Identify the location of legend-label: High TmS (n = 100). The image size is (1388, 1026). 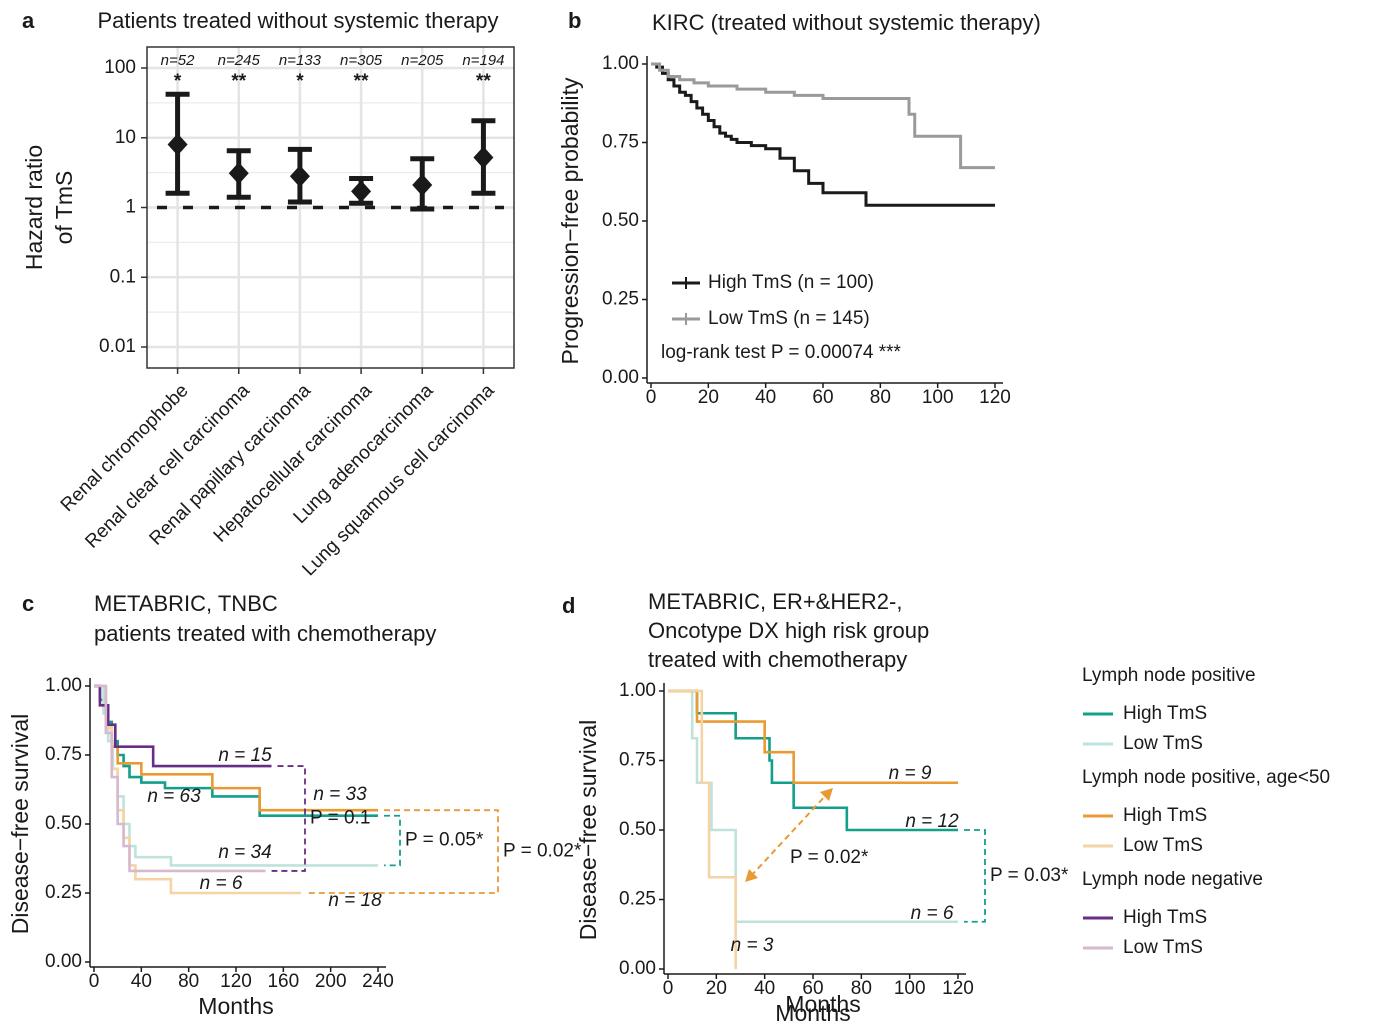
(791, 282).